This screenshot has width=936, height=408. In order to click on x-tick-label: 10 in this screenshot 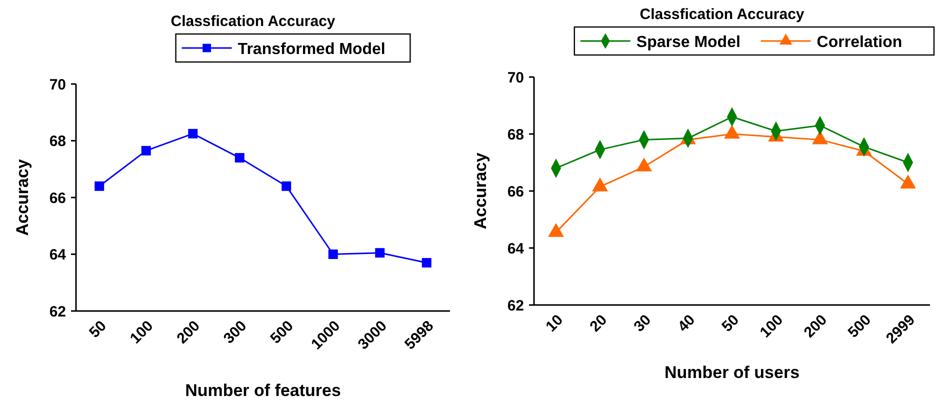, I will do `click(554, 324)`.